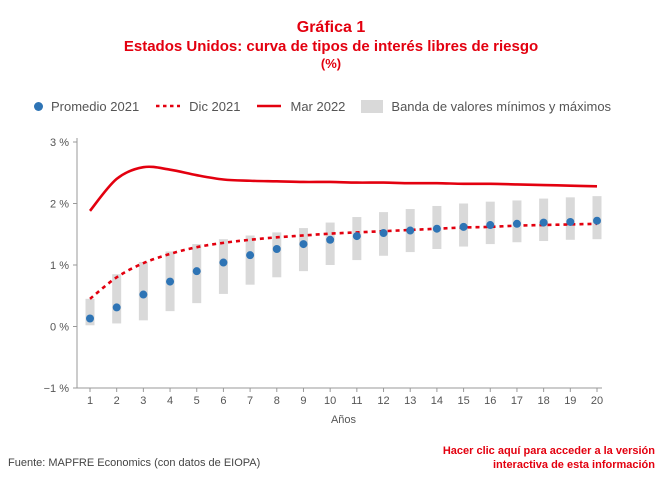 The height and width of the screenshot is (480, 662). I want to click on x-tick-label: 19, so click(570, 401).